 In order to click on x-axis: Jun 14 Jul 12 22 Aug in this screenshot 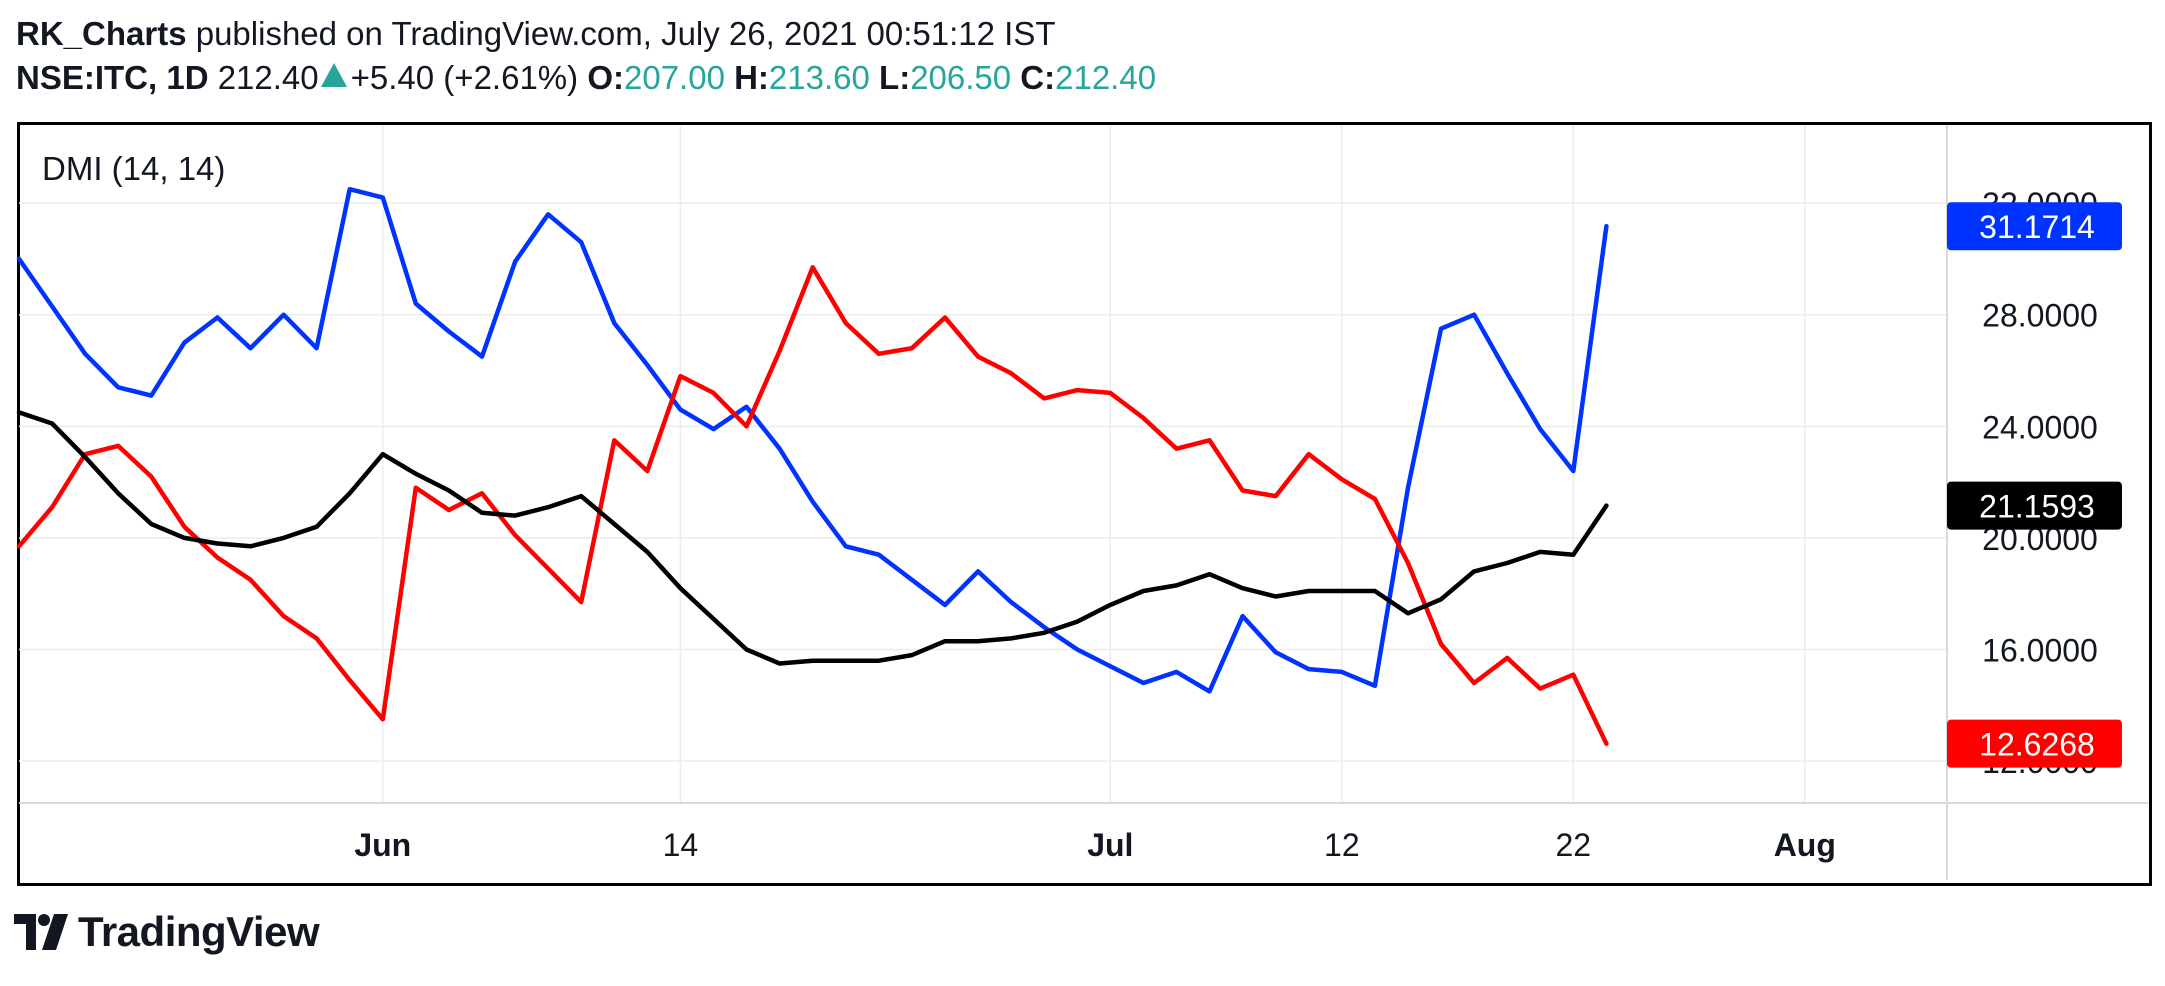, I will do `click(1083, 832)`.